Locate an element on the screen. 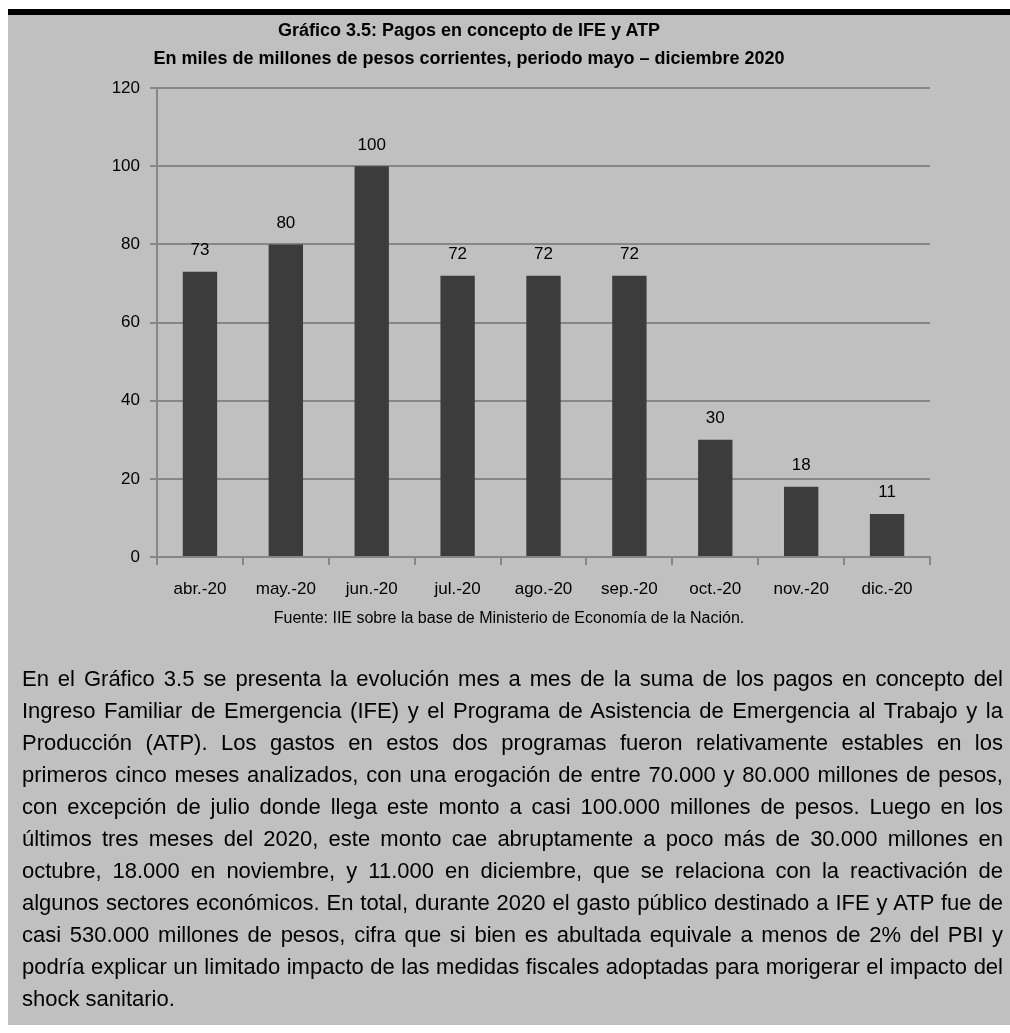  data-label: 18 is located at coordinates (801, 464).